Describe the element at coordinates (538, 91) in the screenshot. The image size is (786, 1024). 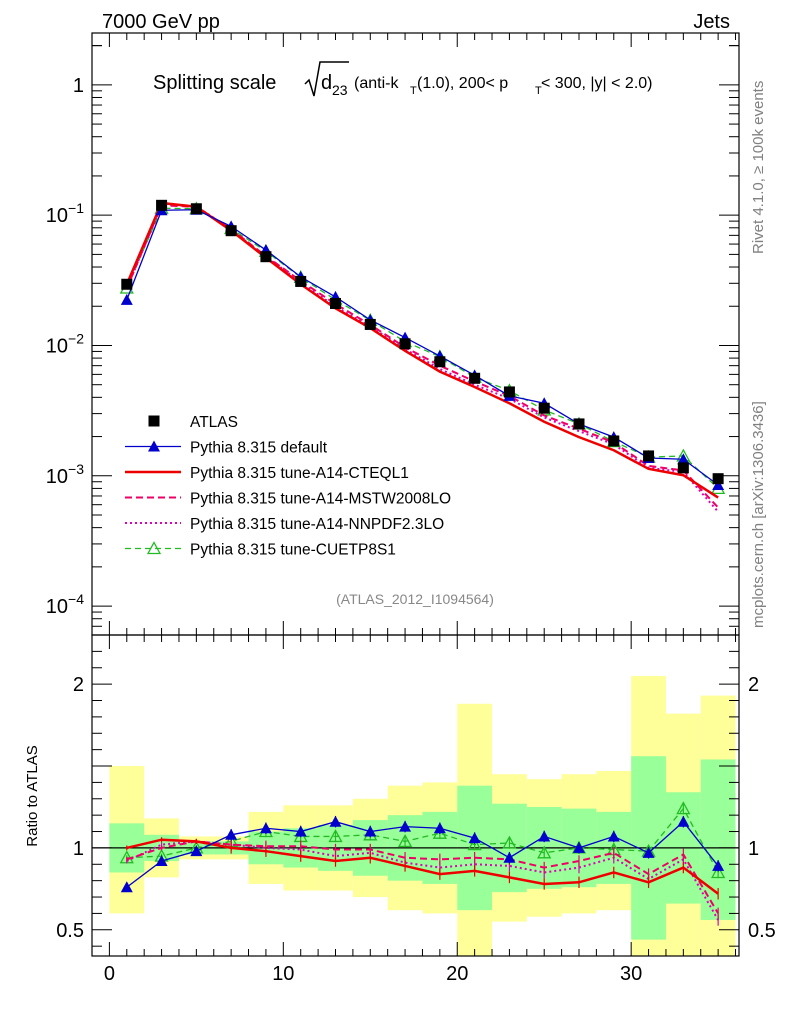
I see `title-rest-2-sub: T` at that location.